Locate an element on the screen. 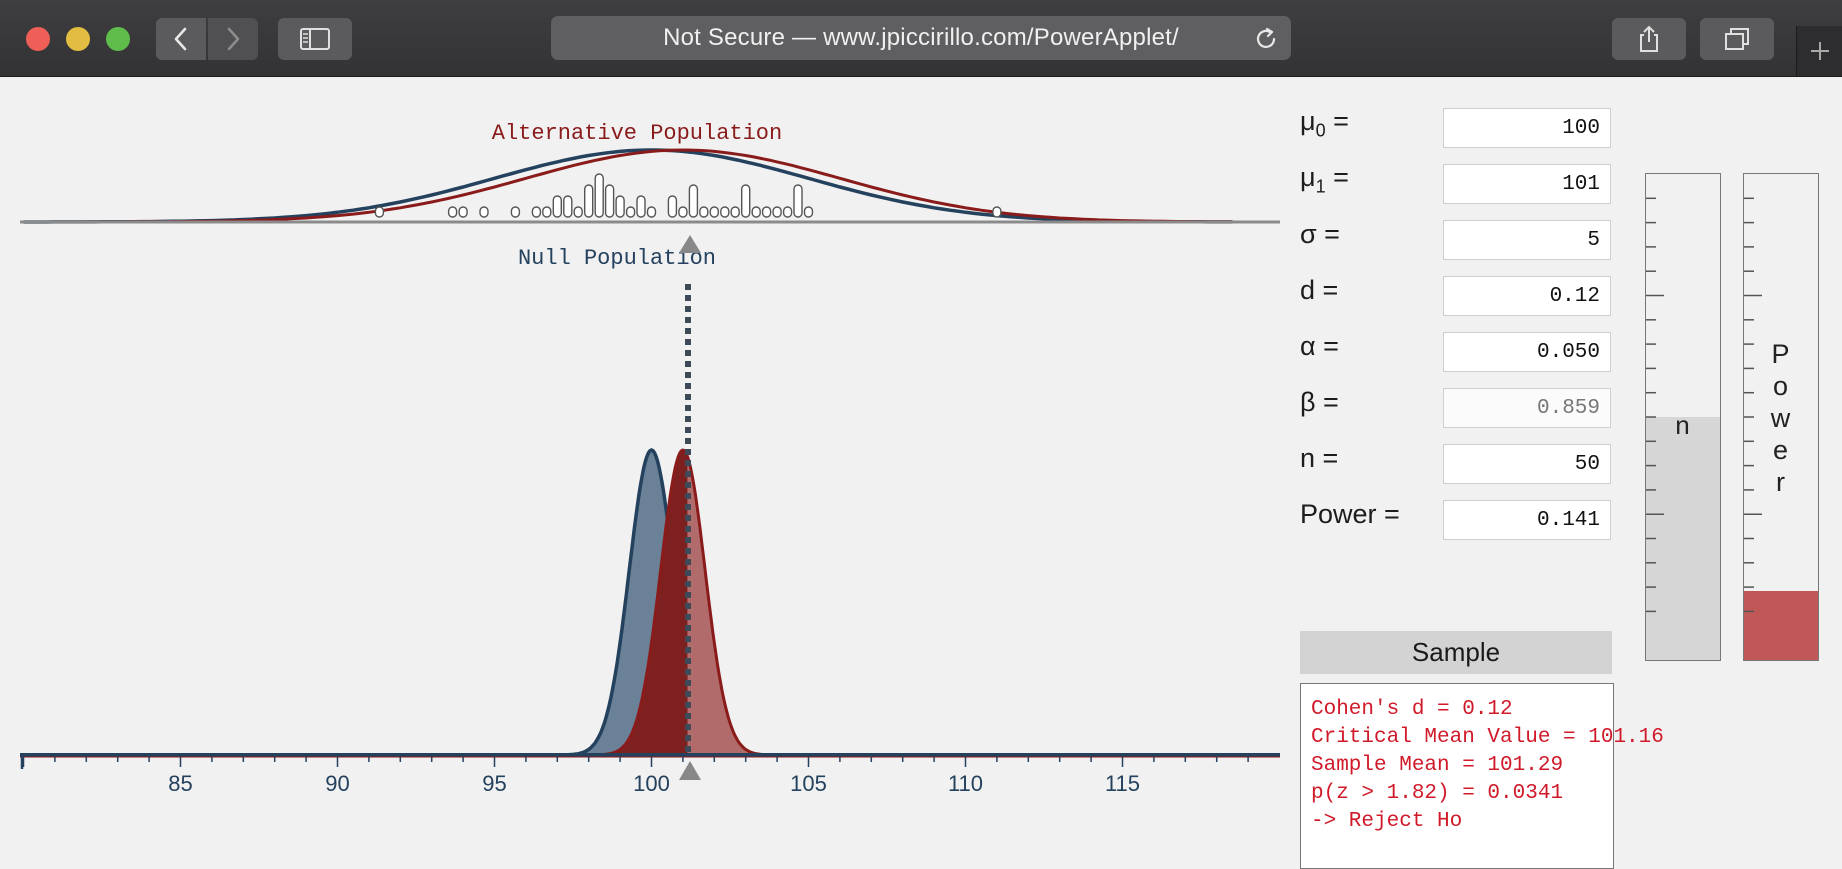 The height and width of the screenshot is (869, 1842). sigma-label: σ = is located at coordinates (1320, 234).